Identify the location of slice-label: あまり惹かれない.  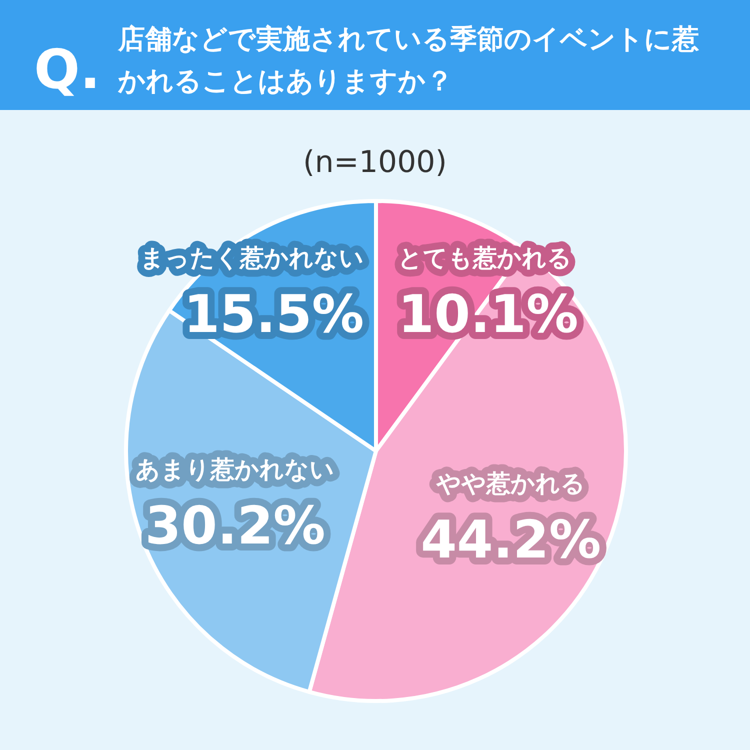
(235, 470).